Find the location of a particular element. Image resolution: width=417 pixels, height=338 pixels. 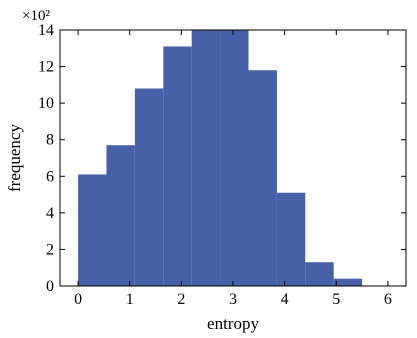

y-tick-label-7: 14 is located at coordinates (46, 30).